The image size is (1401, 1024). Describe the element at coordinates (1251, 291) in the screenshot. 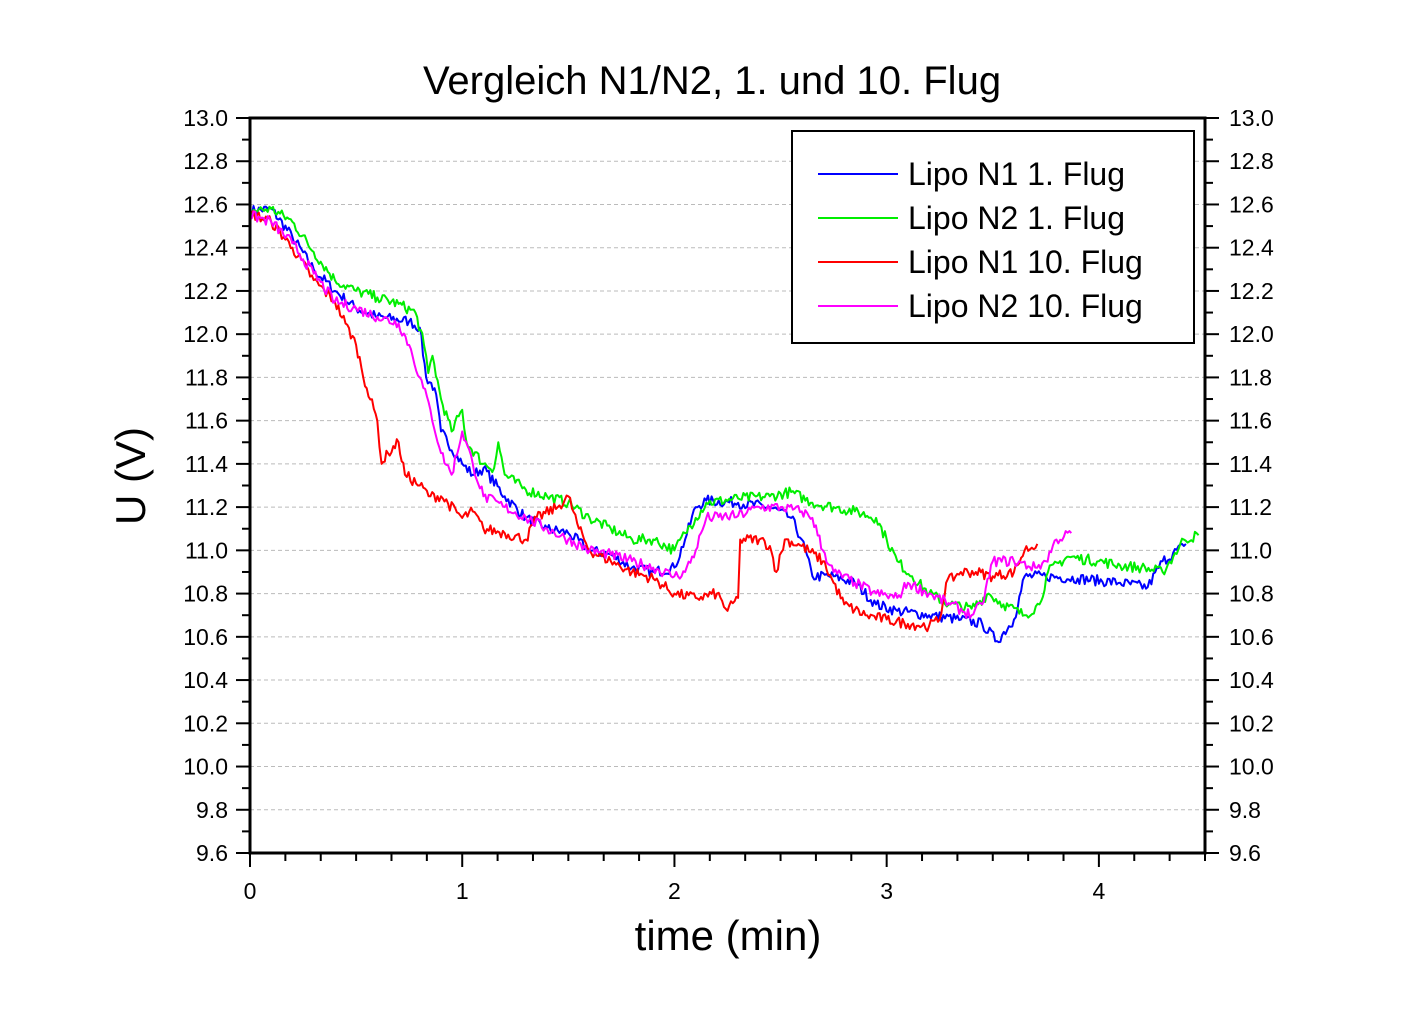

I see `y-tick-label-right: 12.2` at that location.